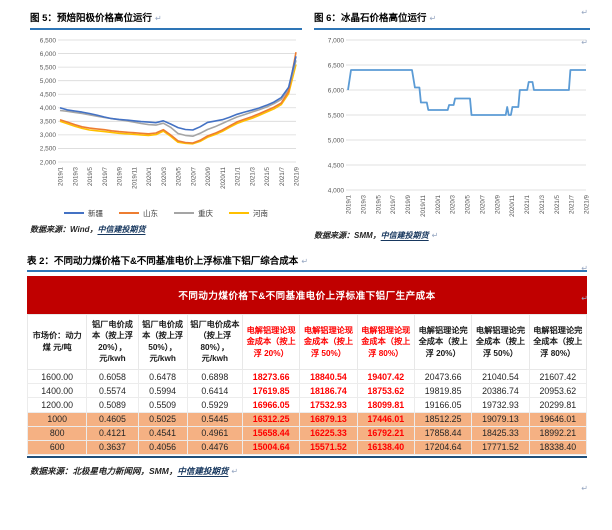 This screenshot has height=530, width=612. Describe the element at coordinates (271, 433) in the screenshot. I see `cost-cell: 15658.44` at that location.